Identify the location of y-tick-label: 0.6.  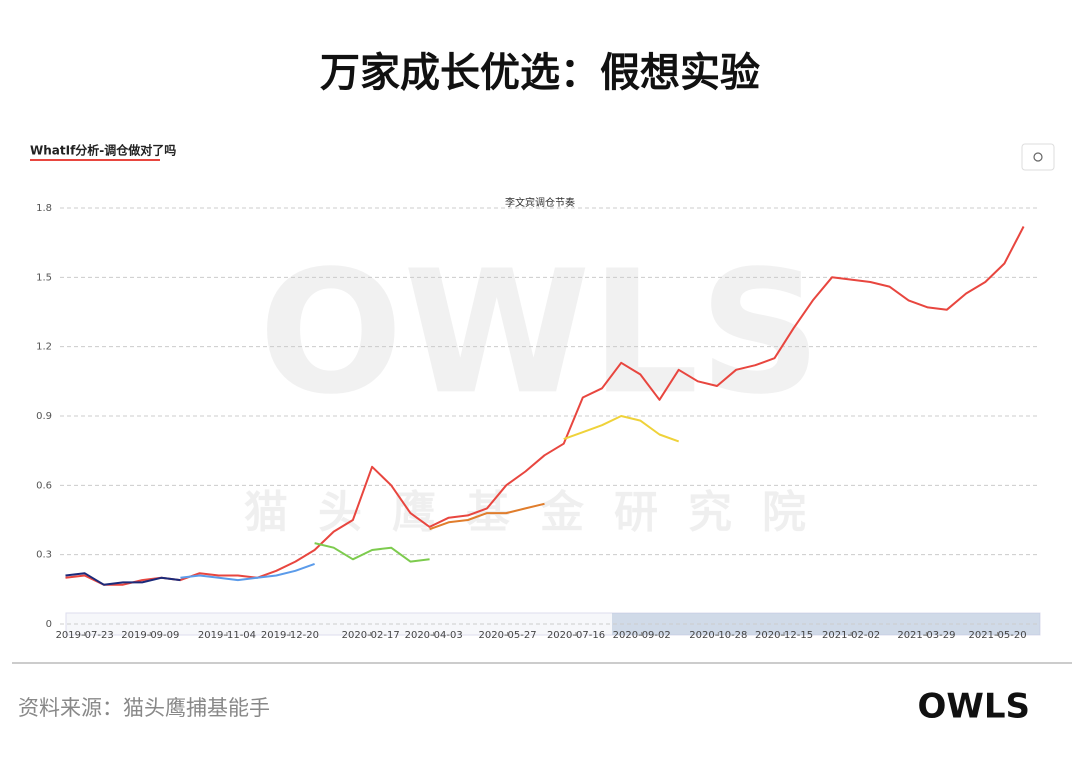
(44, 485).